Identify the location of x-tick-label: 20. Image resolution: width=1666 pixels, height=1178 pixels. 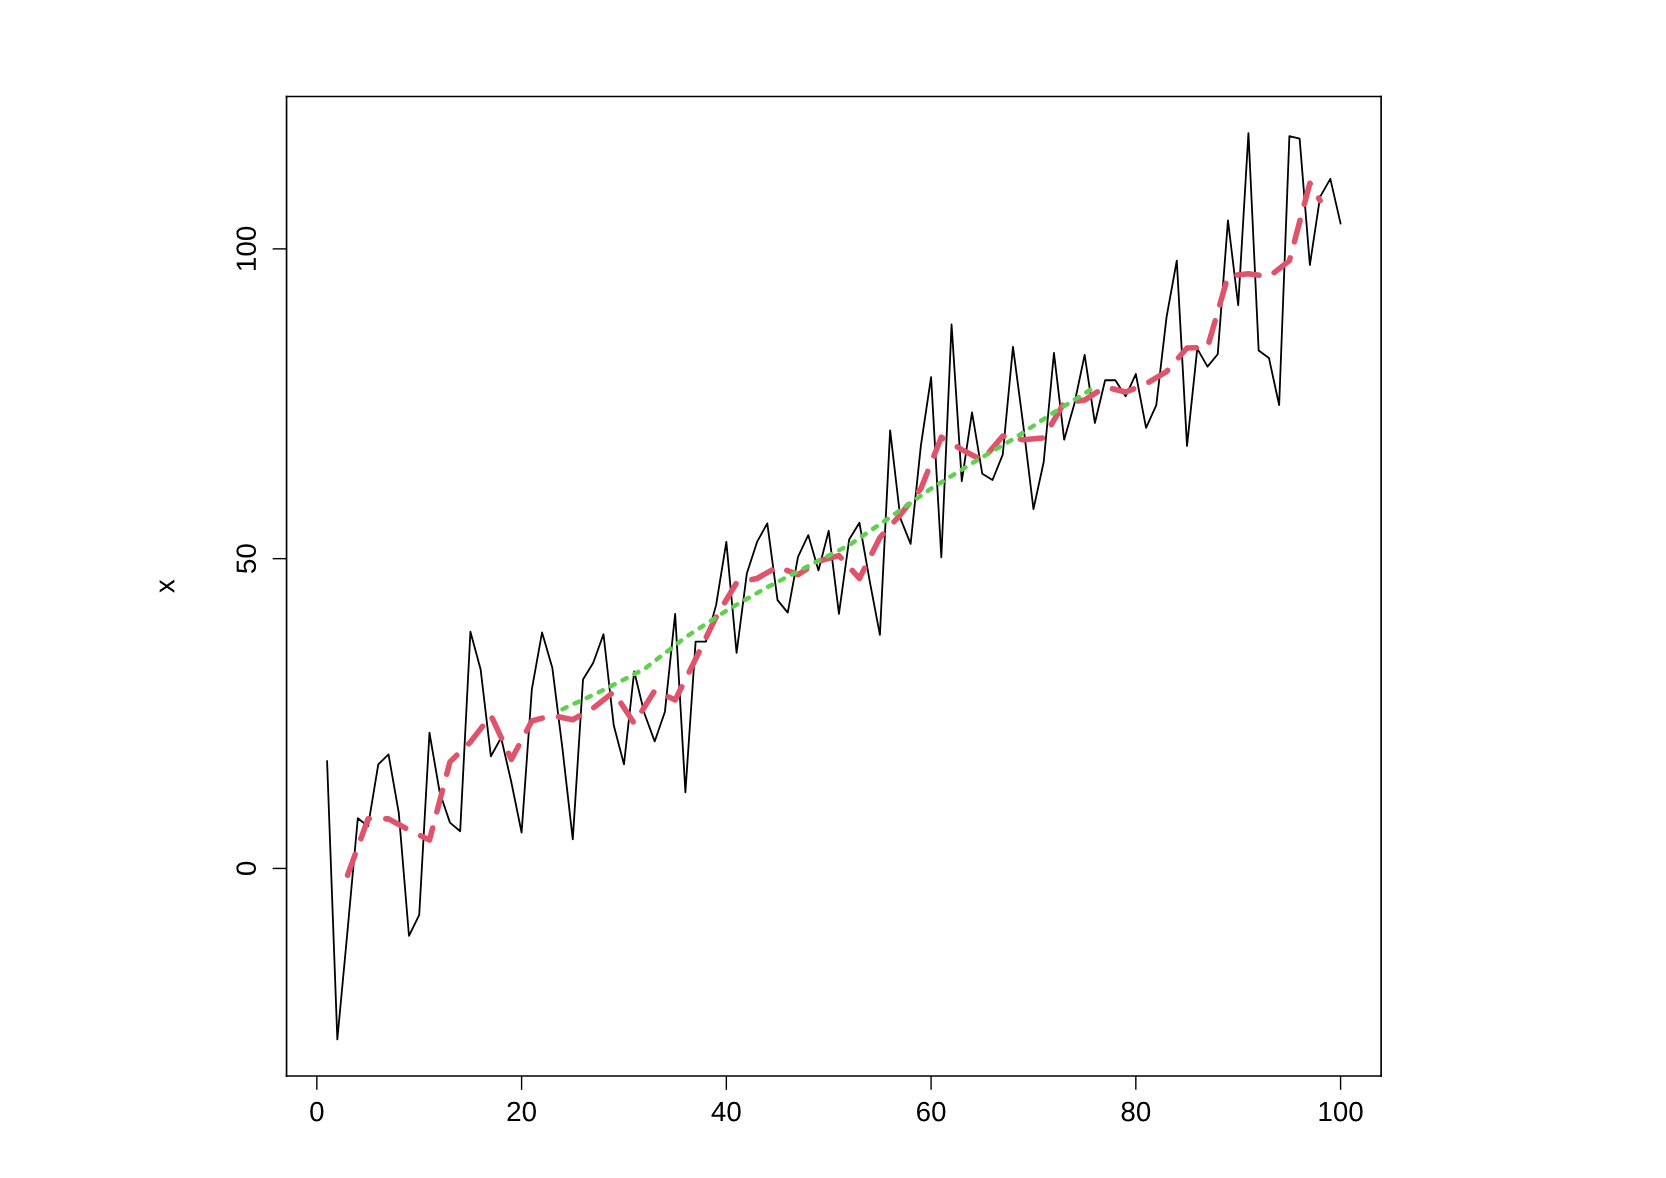
(521, 1111).